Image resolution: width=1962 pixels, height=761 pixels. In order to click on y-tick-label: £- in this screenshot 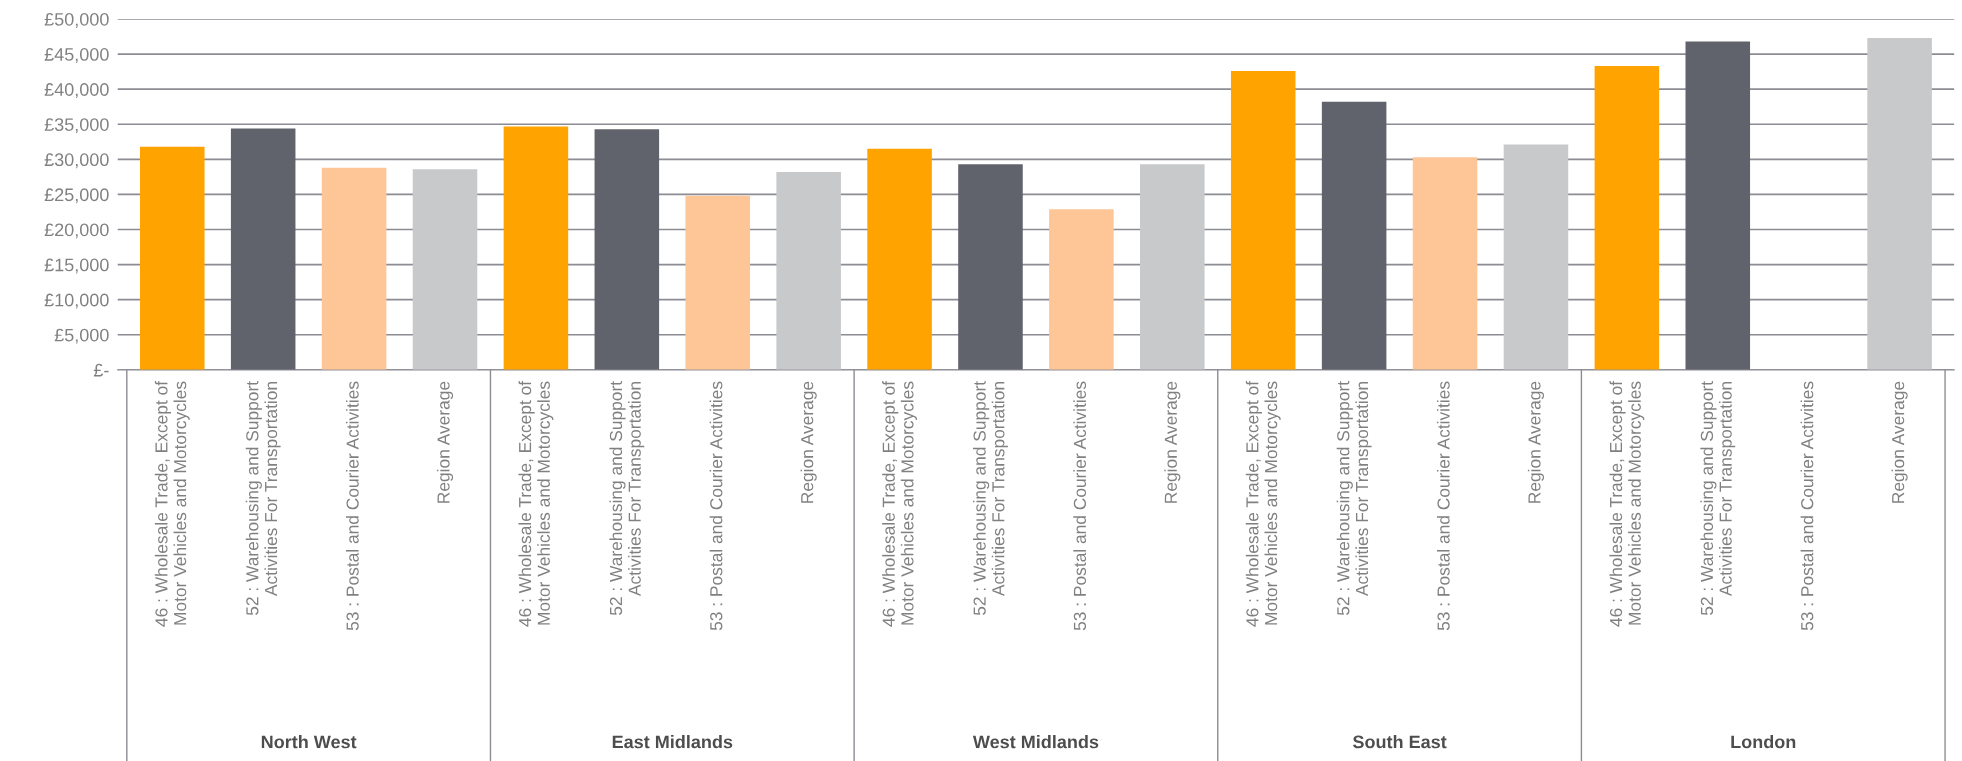, I will do `click(101, 370)`.